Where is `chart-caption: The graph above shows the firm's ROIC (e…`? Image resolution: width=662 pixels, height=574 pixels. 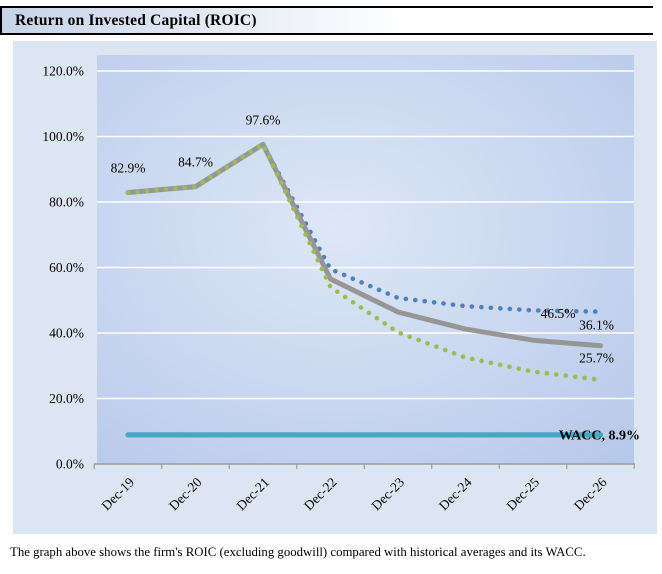 chart-caption: The graph above shows the firm's ROIC (e… is located at coordinates (298, 552).